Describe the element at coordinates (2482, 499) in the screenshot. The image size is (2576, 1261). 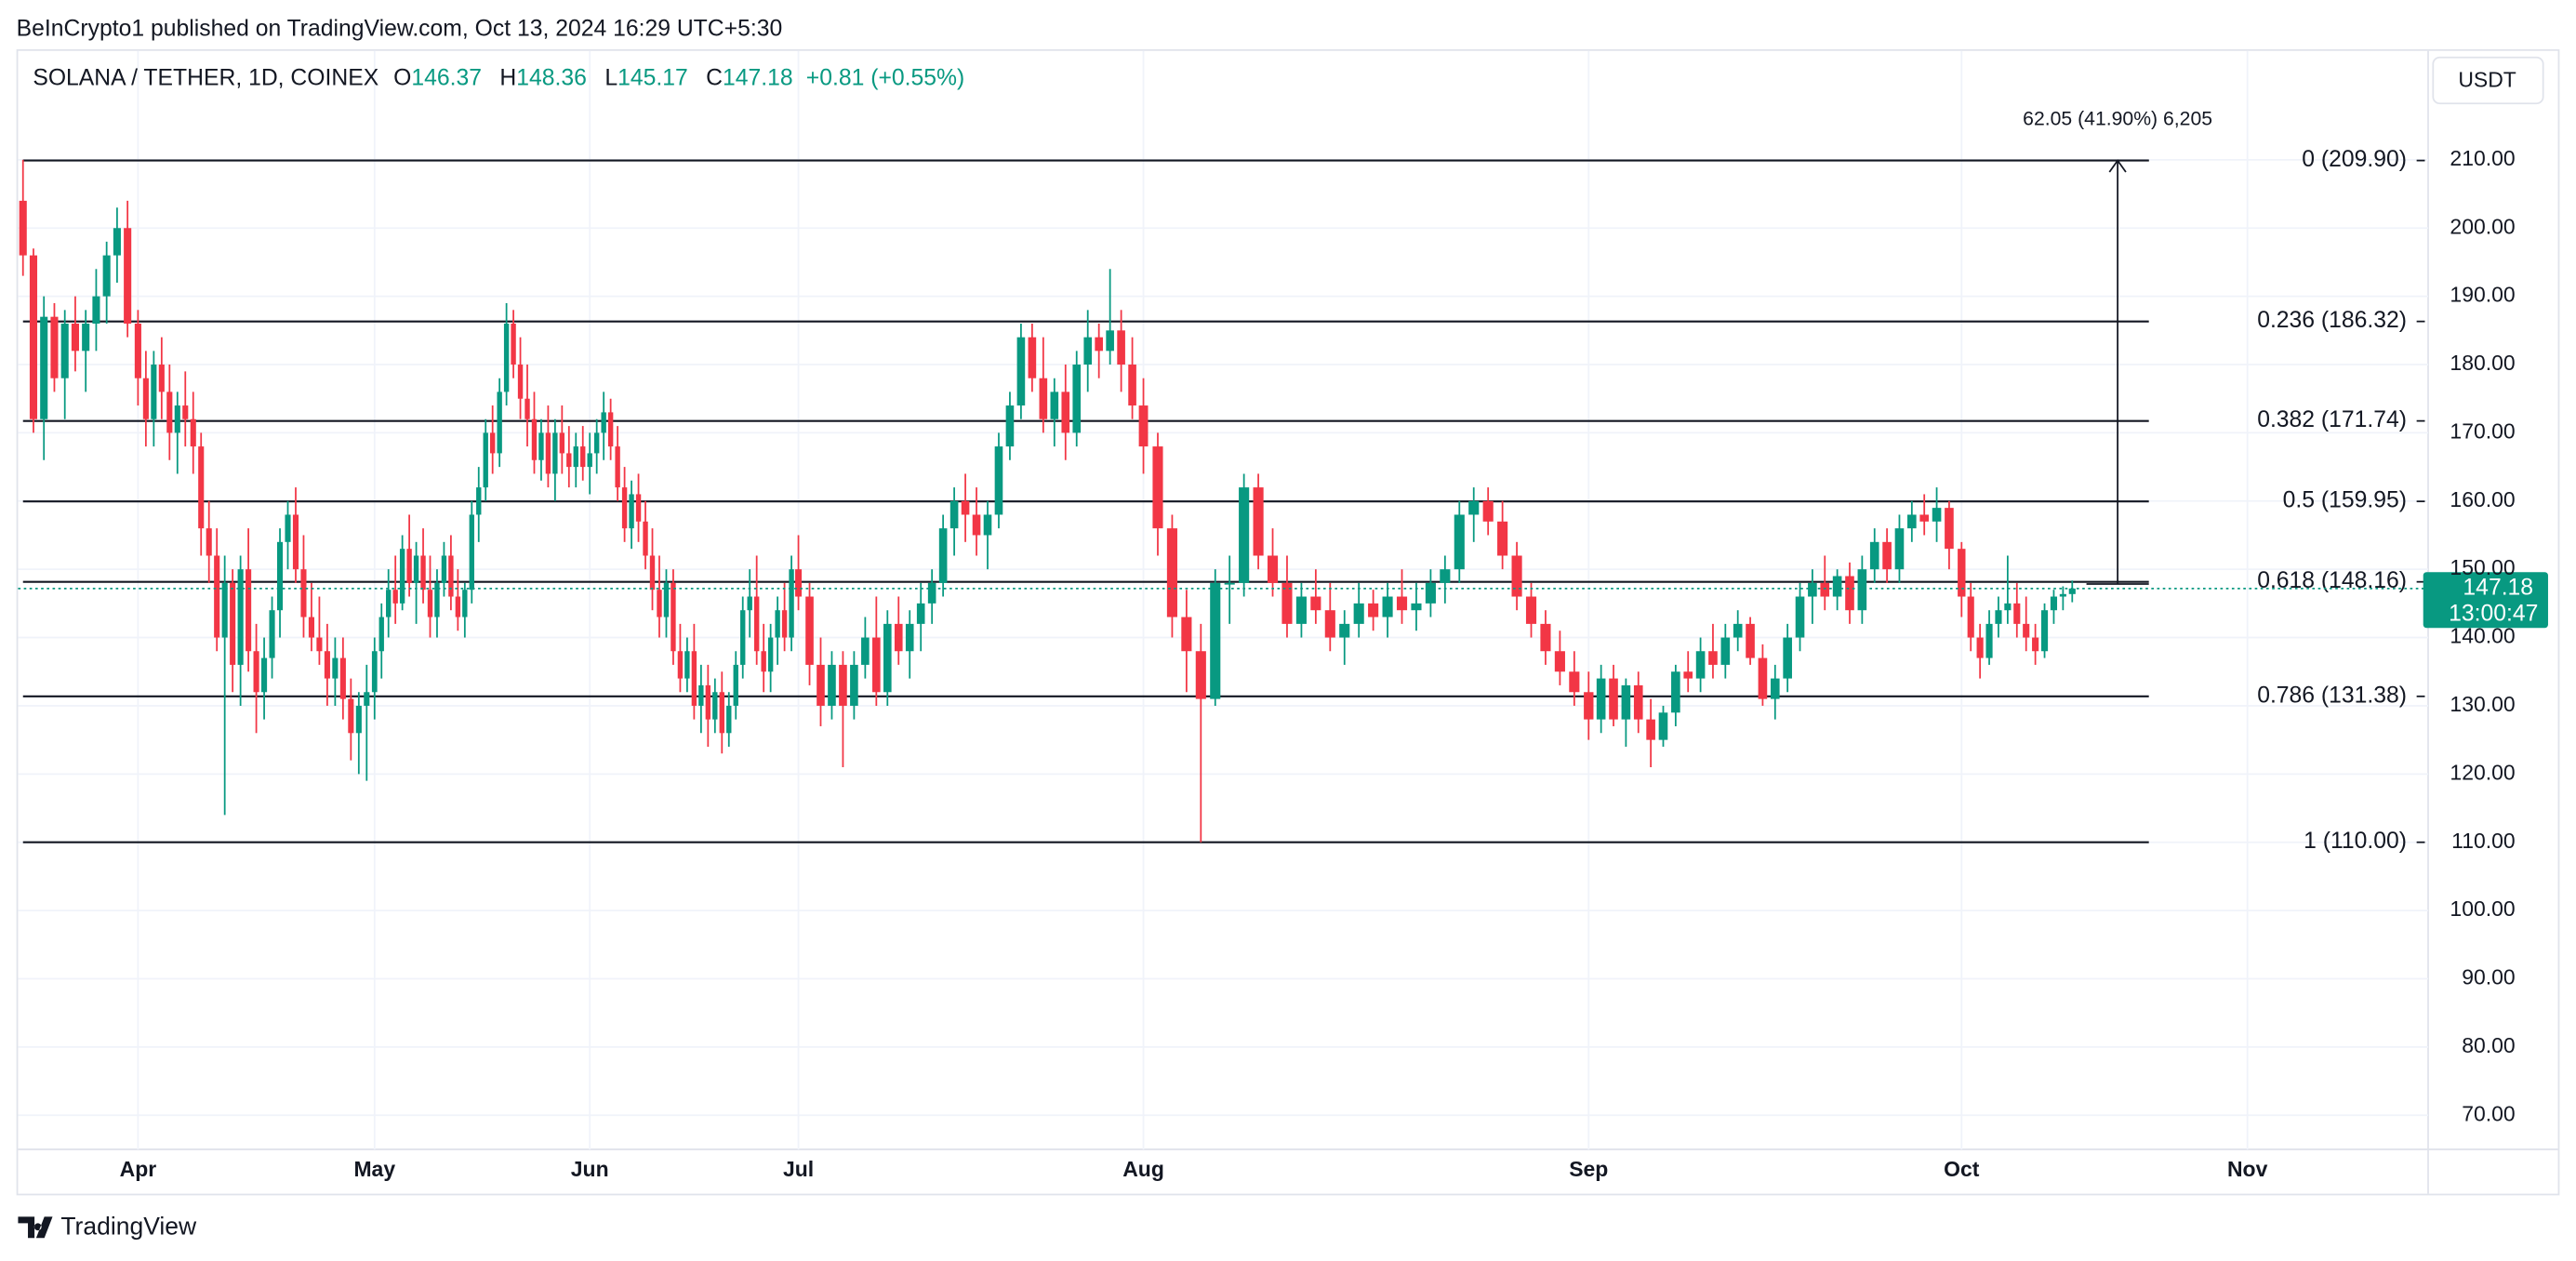
I see `y-tick-label: 160.00` at that location.